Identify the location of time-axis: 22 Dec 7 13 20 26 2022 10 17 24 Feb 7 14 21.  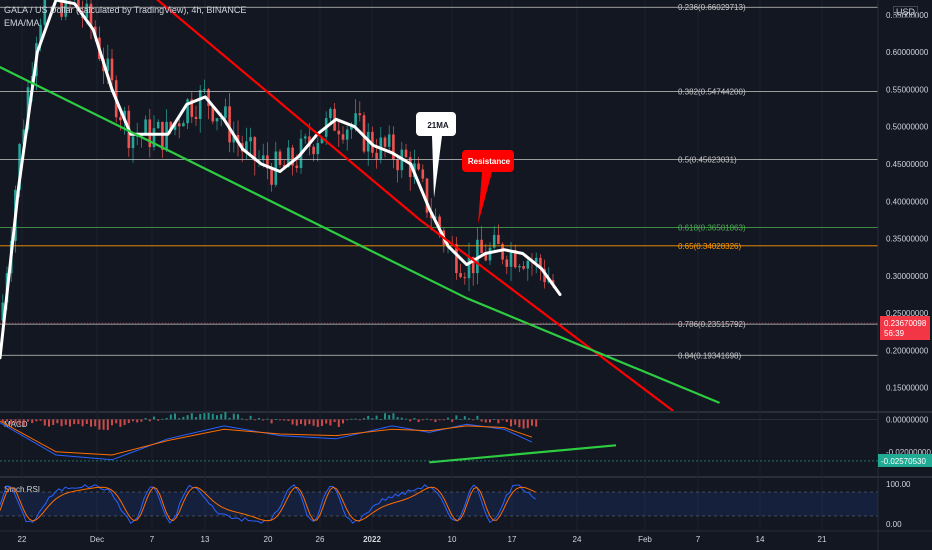
(466, 537).